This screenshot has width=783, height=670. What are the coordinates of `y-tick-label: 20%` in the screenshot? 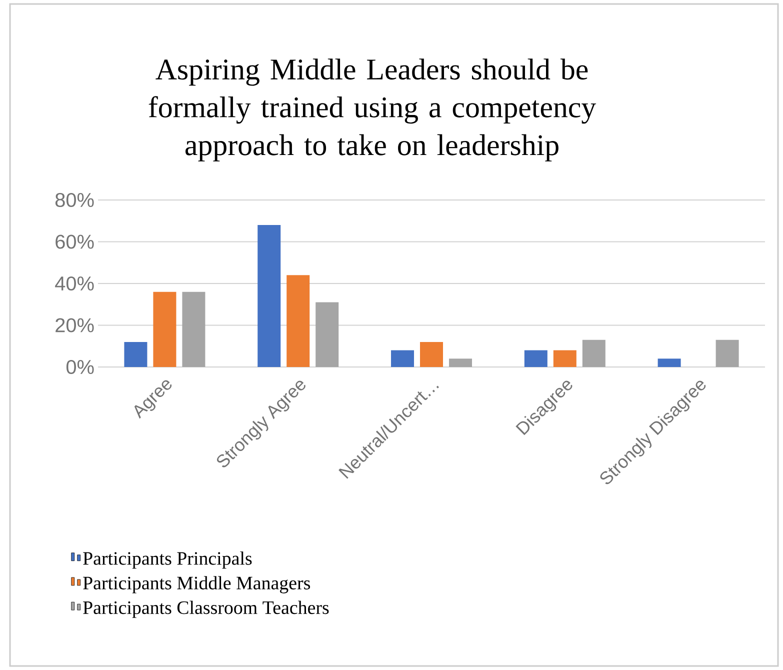 It's located at (75, 325).